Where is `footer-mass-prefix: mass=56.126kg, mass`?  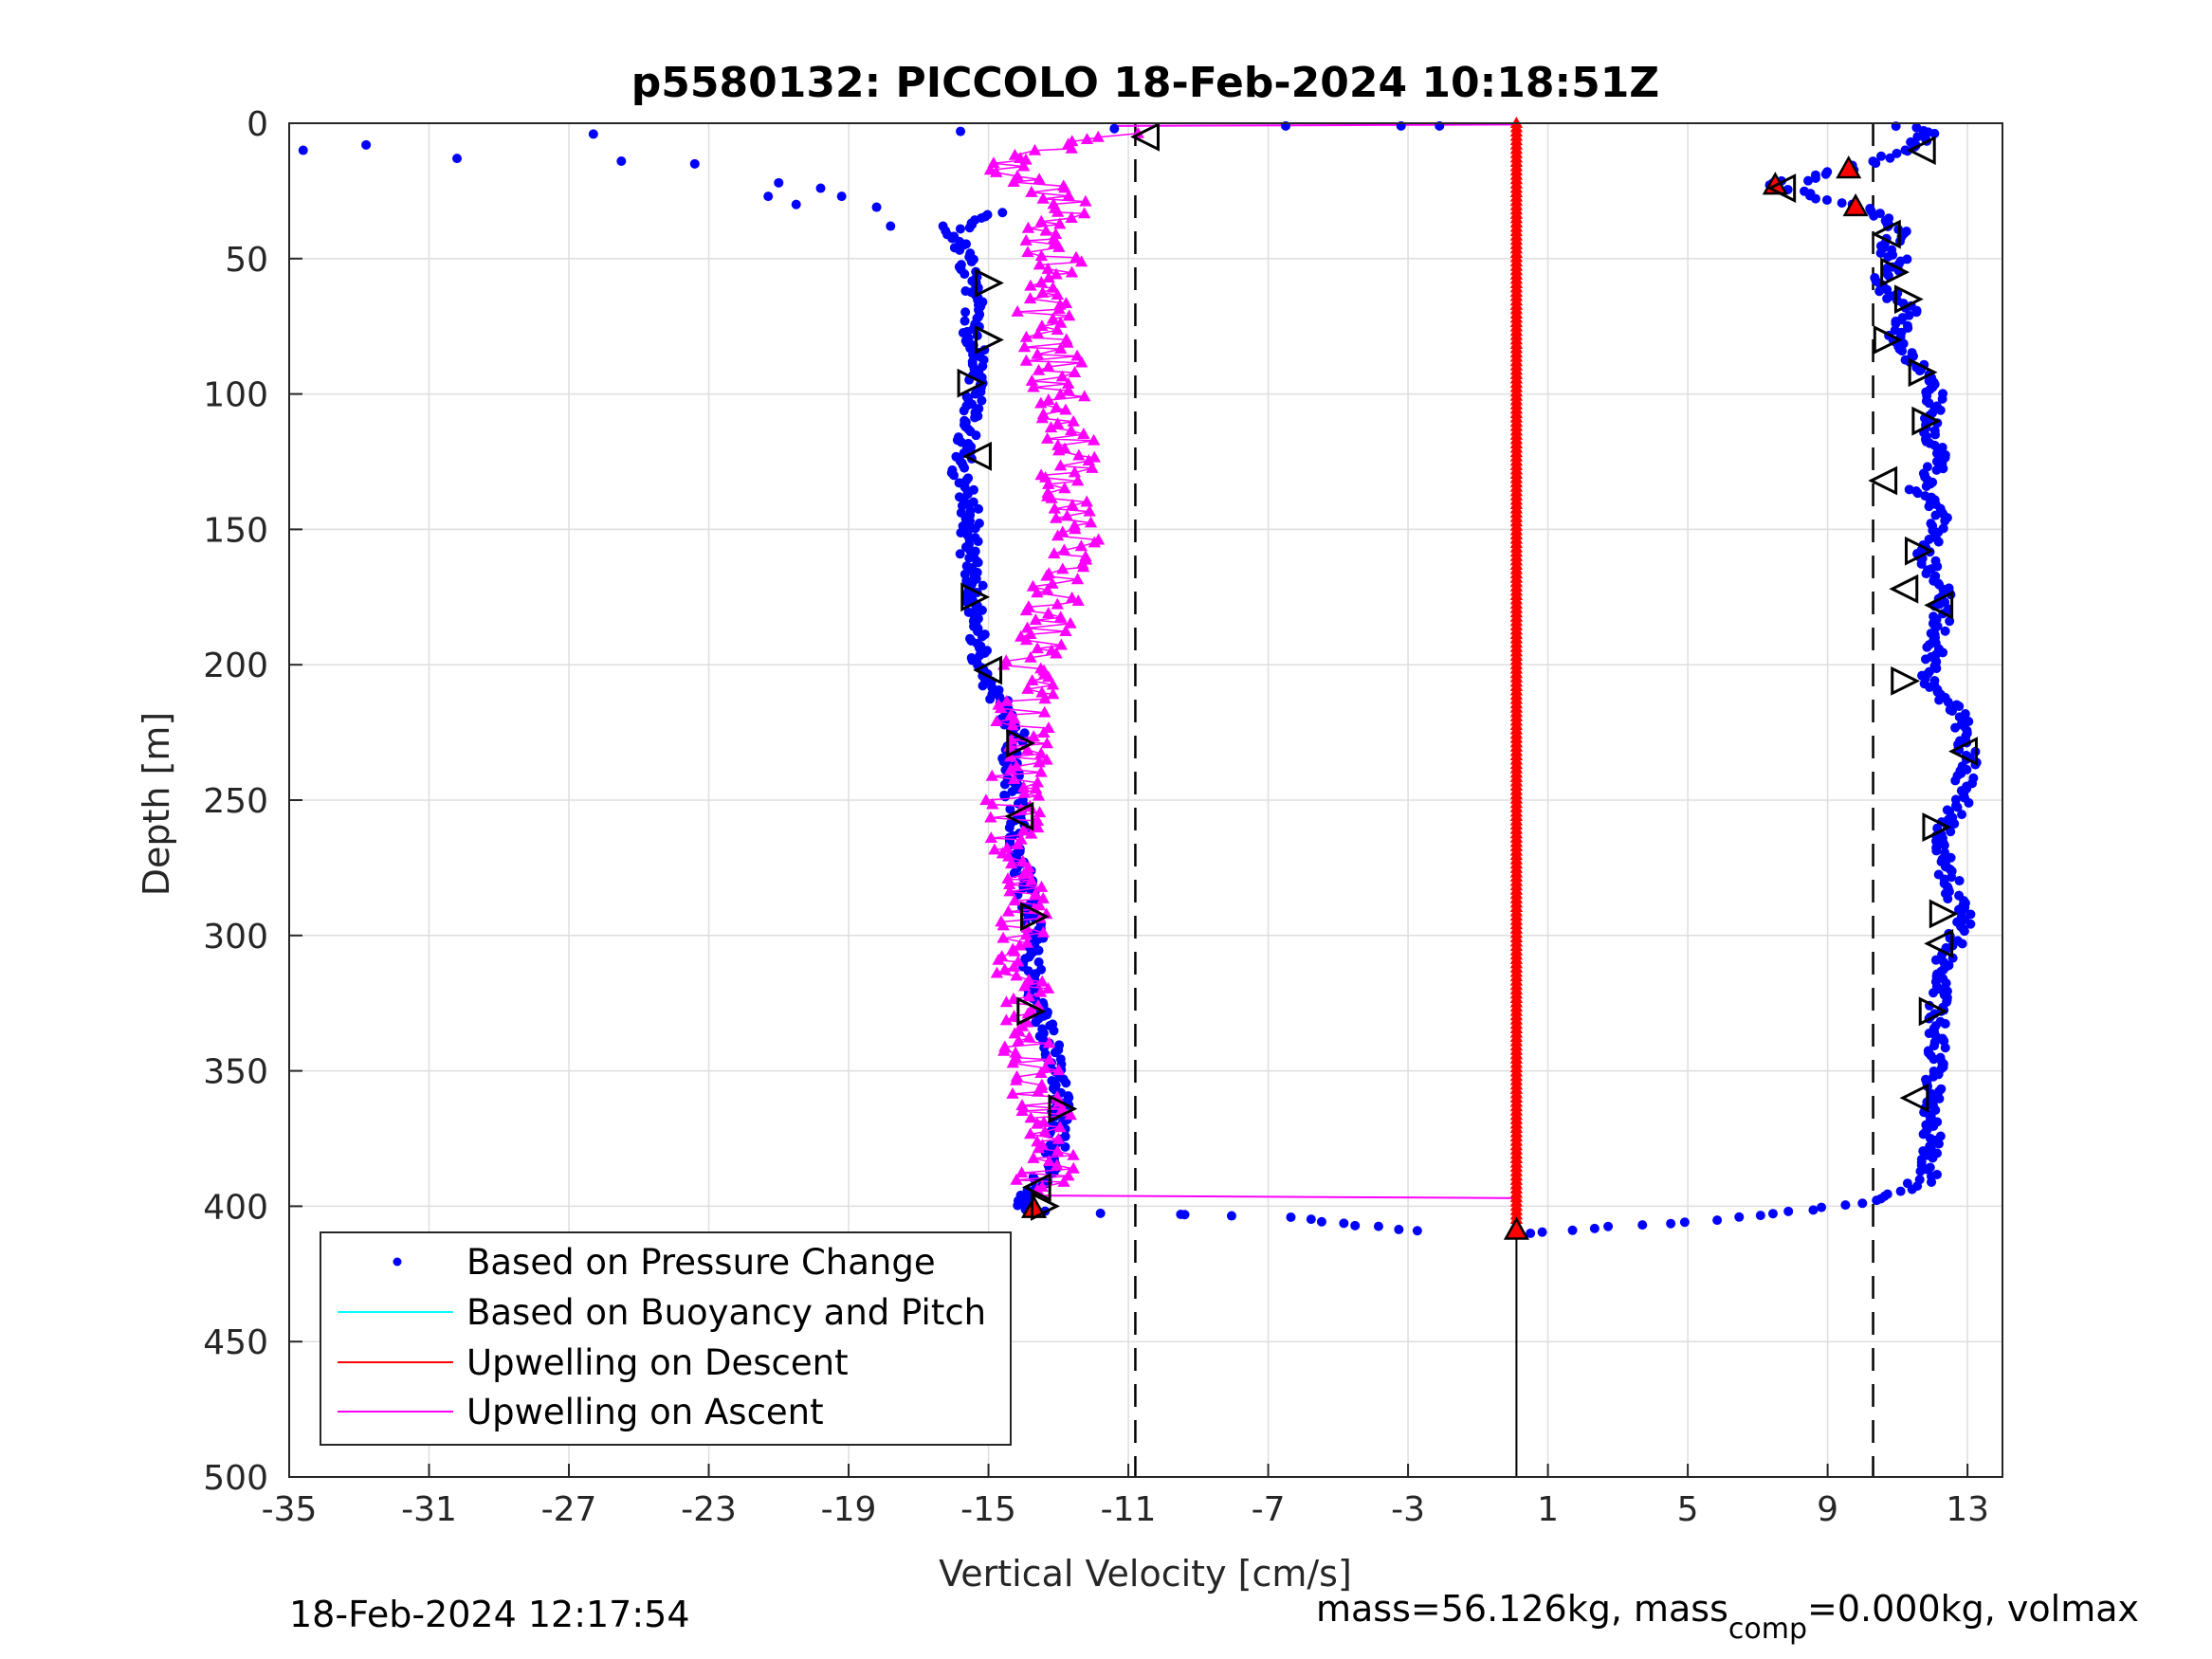 footer-mass-prefix: mass=56.126kg, mass is located at coordinates (1522, 1609).